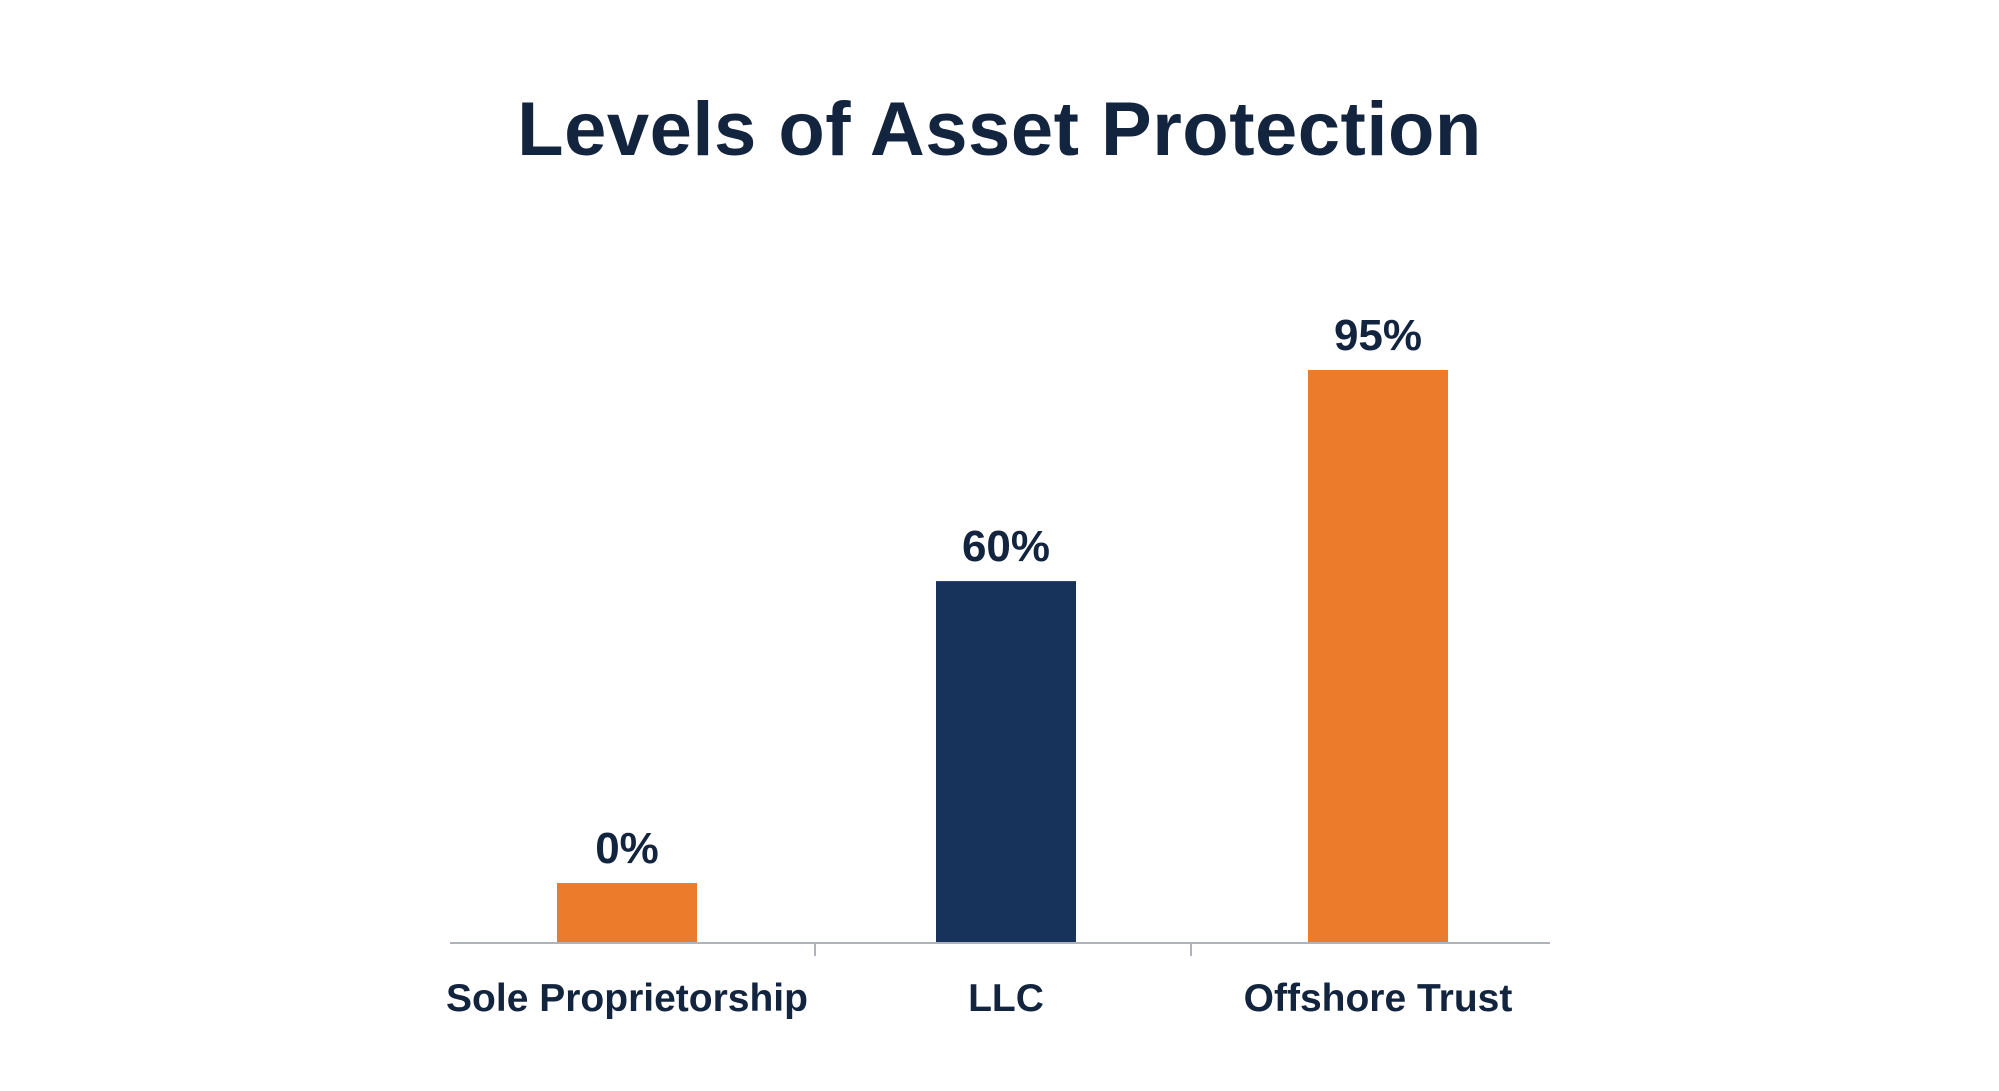  I want to click on category-label: Offshore Trust, so click(1378, 998).